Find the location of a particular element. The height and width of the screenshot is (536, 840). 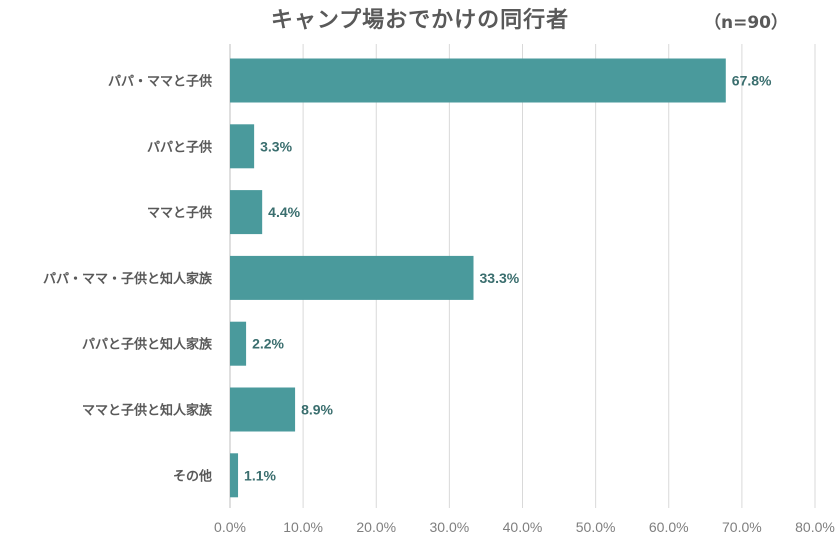

data-label: 8.9% is located at coordinates (317, 410).